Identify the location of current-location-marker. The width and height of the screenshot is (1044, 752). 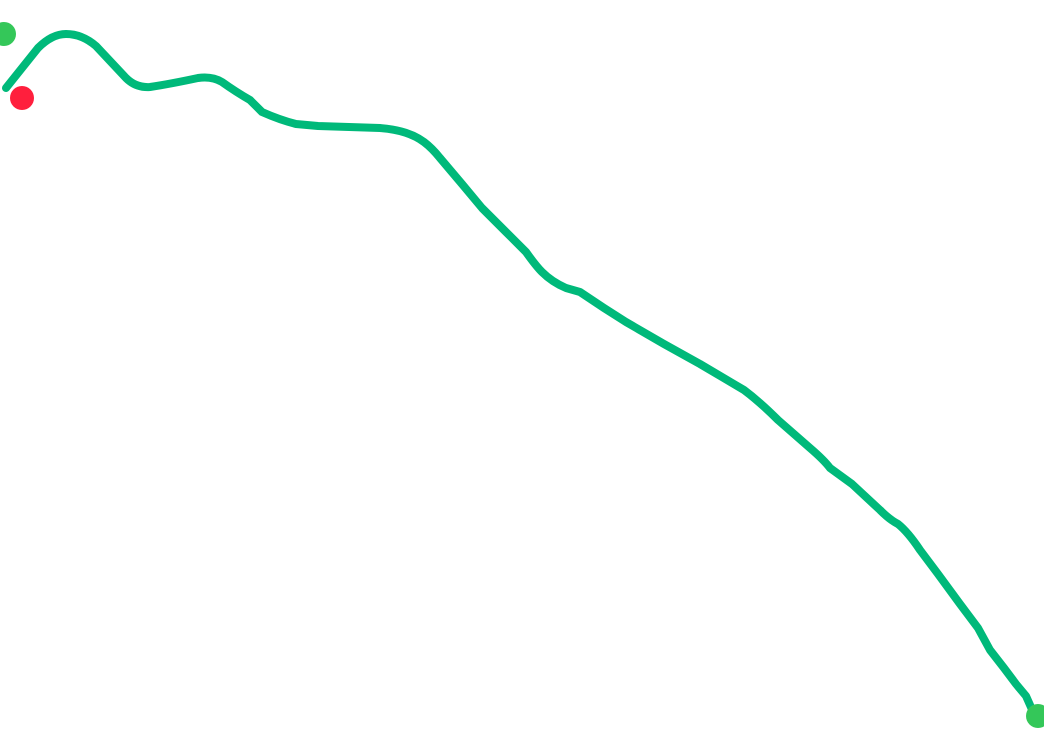
(22, 98).